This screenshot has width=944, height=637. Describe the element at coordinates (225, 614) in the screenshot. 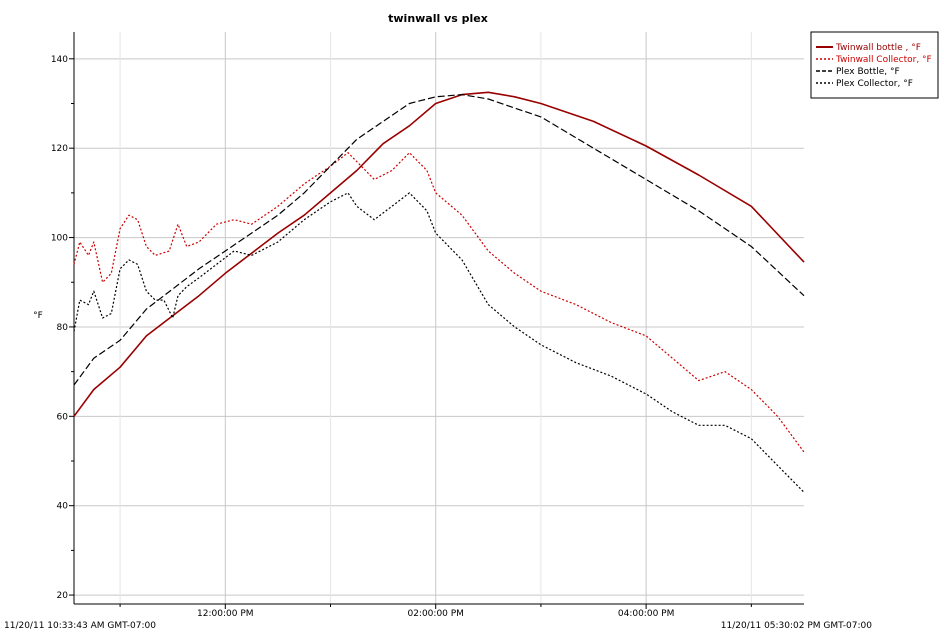

I see `x-tick-label: 12:00:00 PM` at that location.